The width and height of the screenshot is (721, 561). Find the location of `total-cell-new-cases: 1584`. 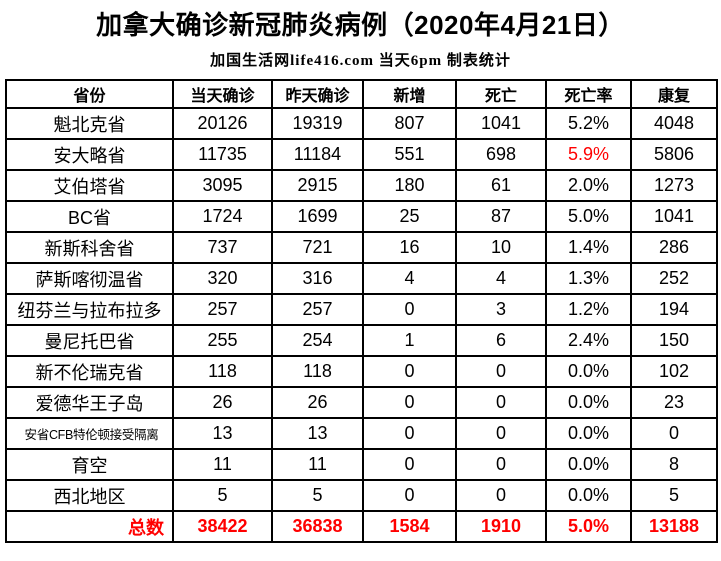

total-cell-new-cases: 1584 is located at coordinates (409, 526).